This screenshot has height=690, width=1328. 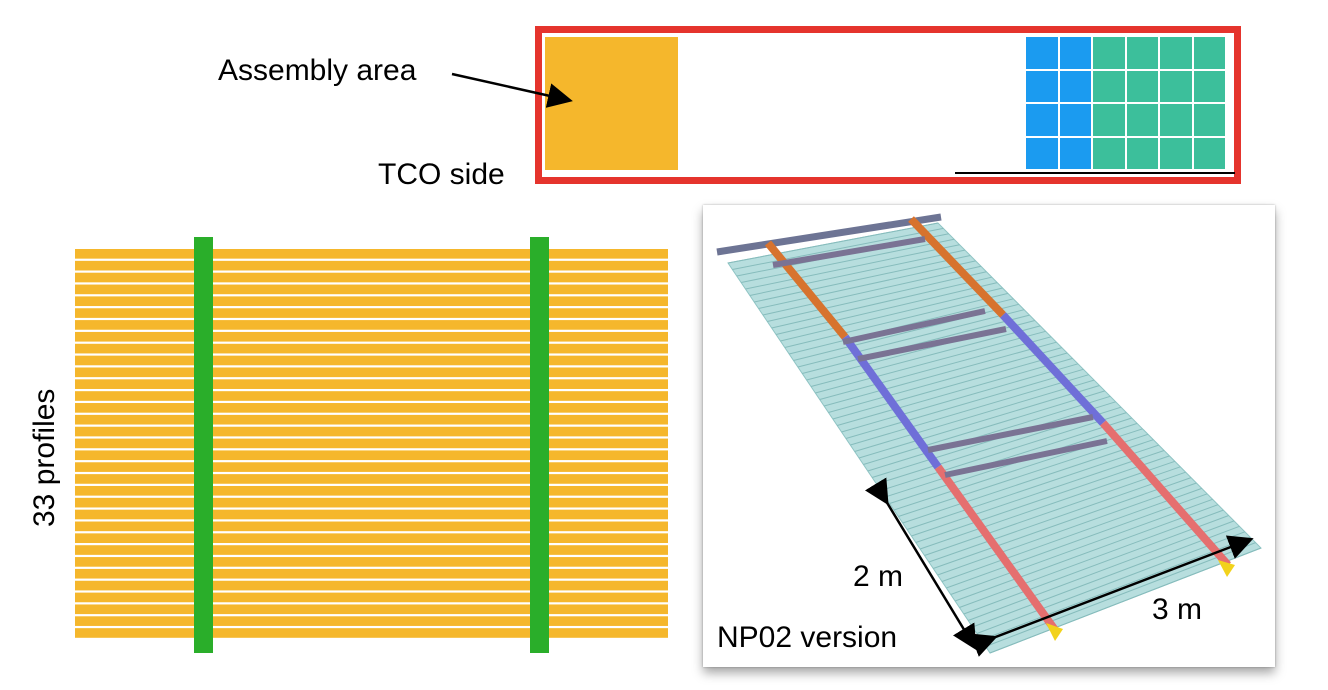 What do you see at coordinates (44, 457) in the screenshot?
I see `profiles-label: 33 profiles` at bounding box center [44, 457].